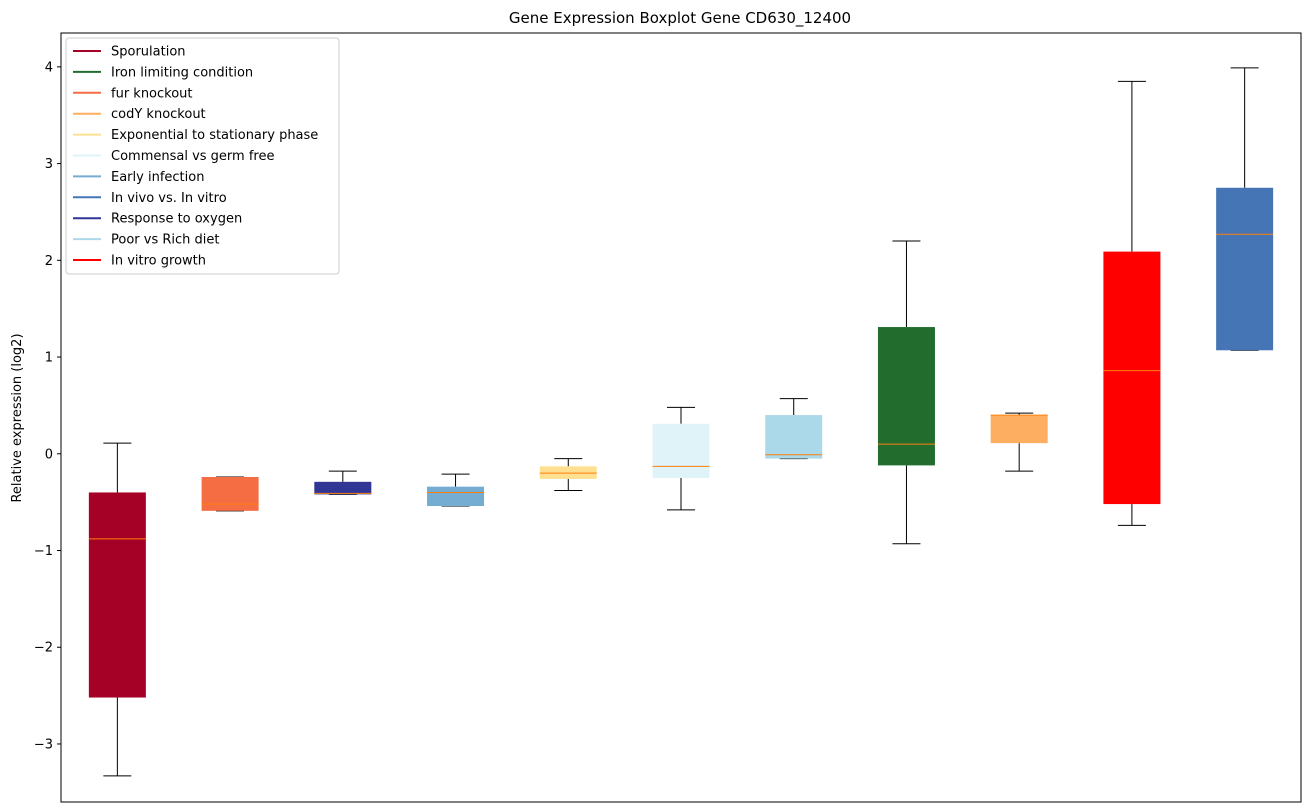  What do you see at coordinates (47, 406) in the screenshot?
I see `y-axis: −3 −2 −1 0 1 2 3 4` at bounding box center [47, 406].